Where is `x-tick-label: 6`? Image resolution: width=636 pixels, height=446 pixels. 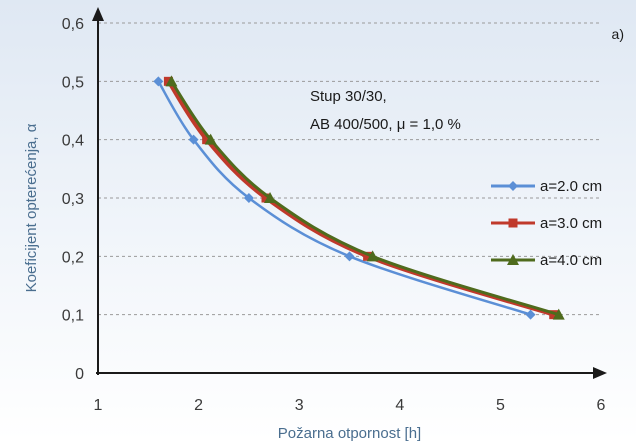
x-tick-label: 6 is located at coordinates (601, 405).